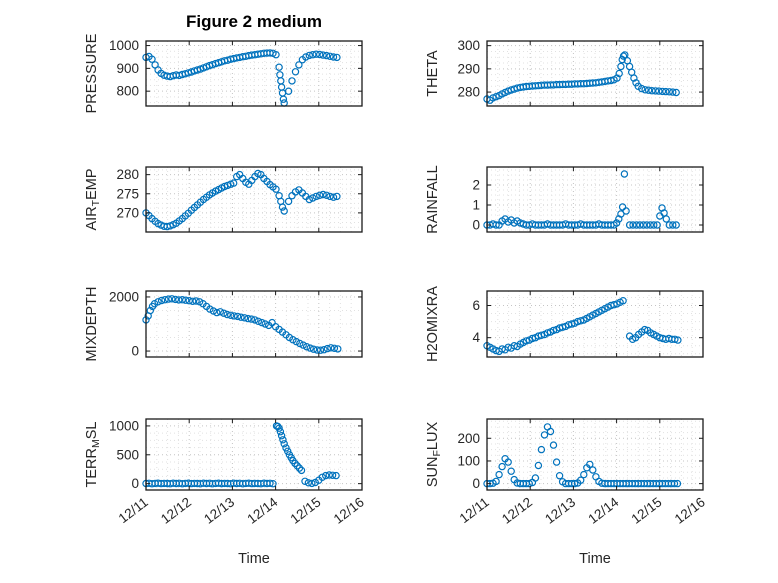  What do you see at coordinates (468, 460) in the screenshot?
I see `svg-text: 100` at bounding box center [468, 460].